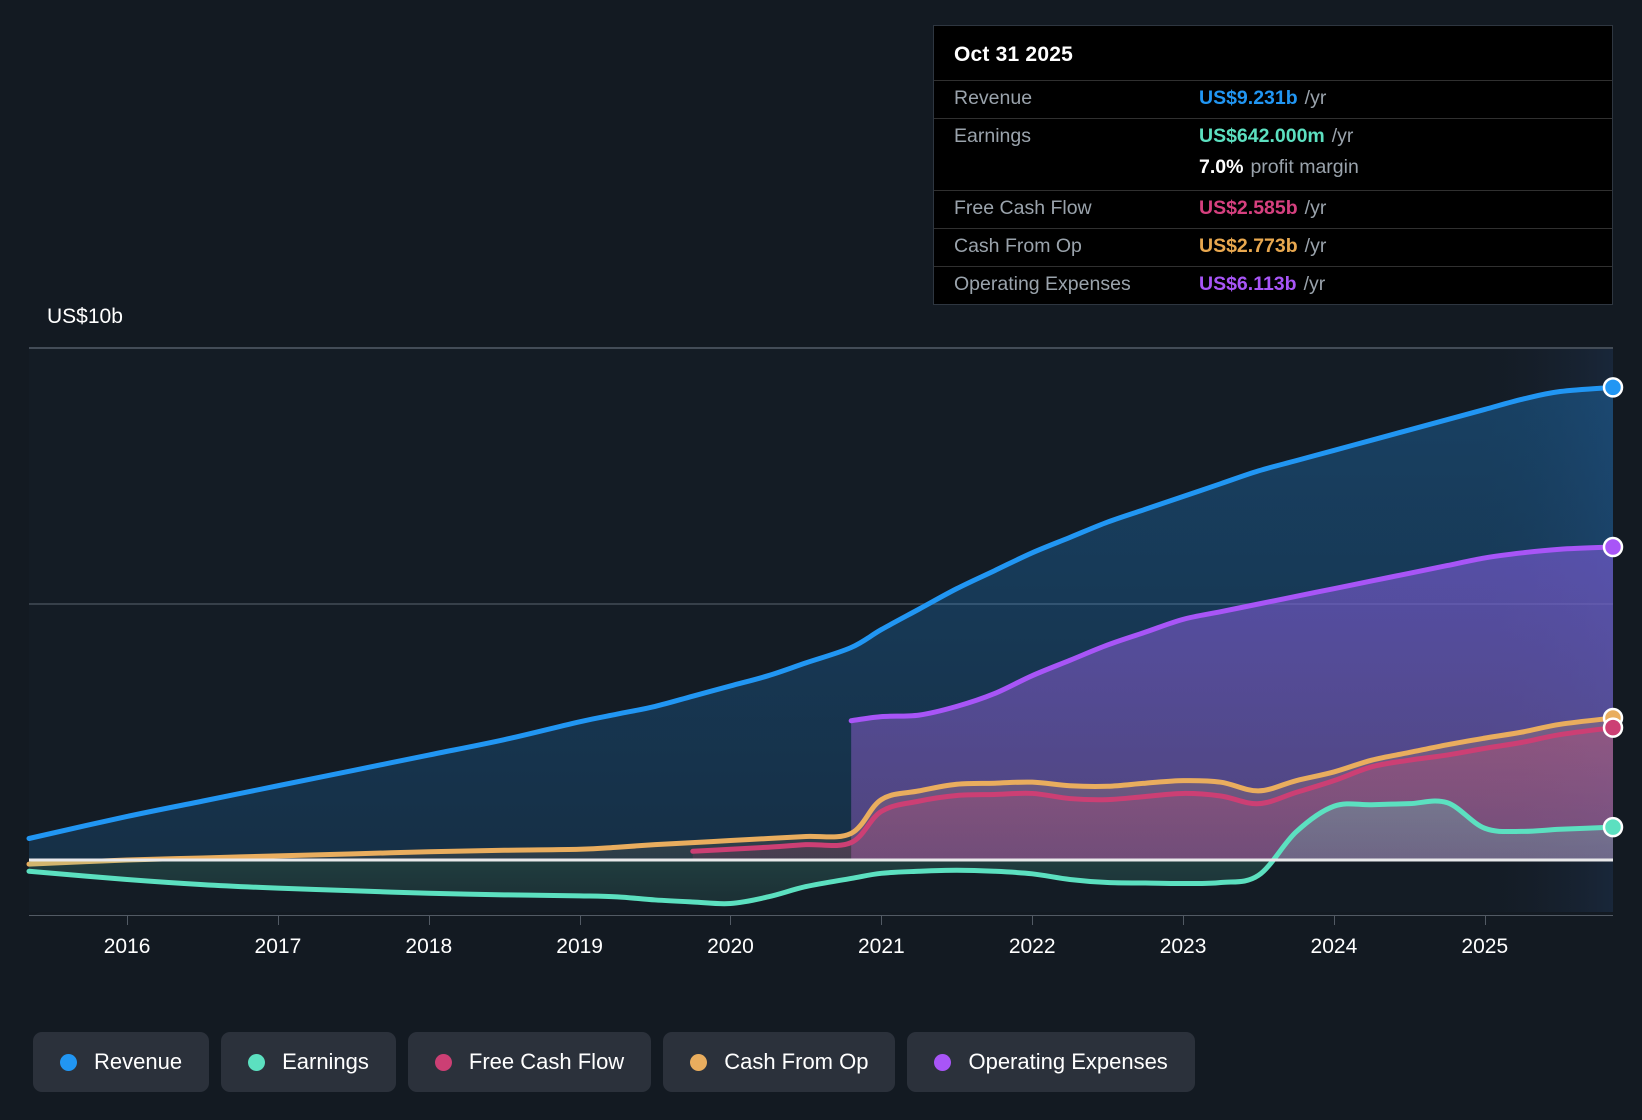  What do you see at coordinates (1032, 946) in the screenshot?
I see `x-axis-label-2022: 2022` at bounding box center [1032, 946].